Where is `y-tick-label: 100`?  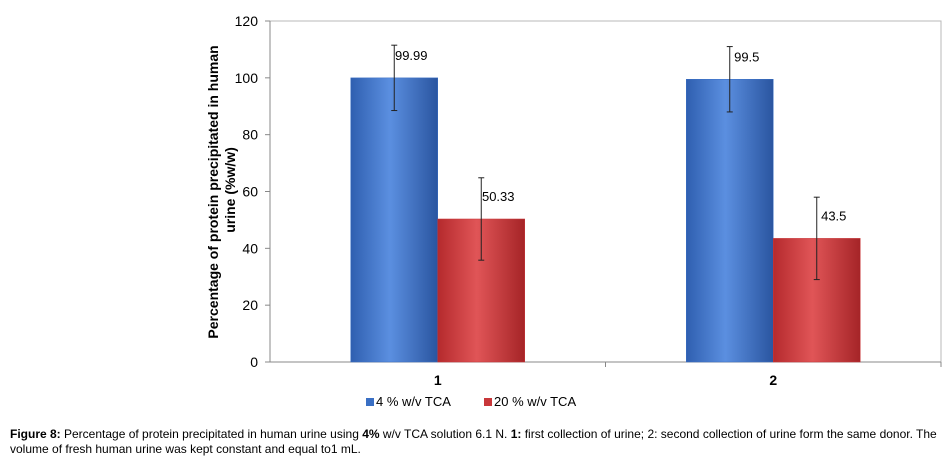 y-tick-label: 100 is located at coordinates (247, 78).